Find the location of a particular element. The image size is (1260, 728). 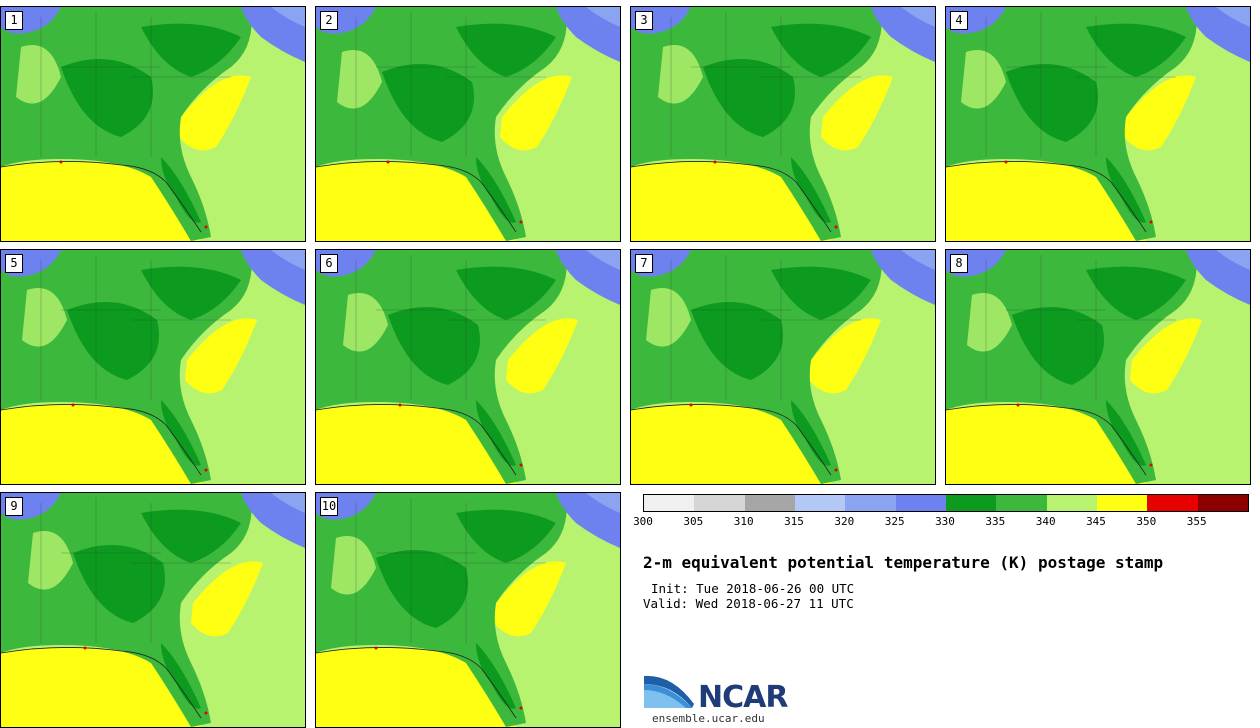

panel-number: 4 is located at coordinates (959, 20).